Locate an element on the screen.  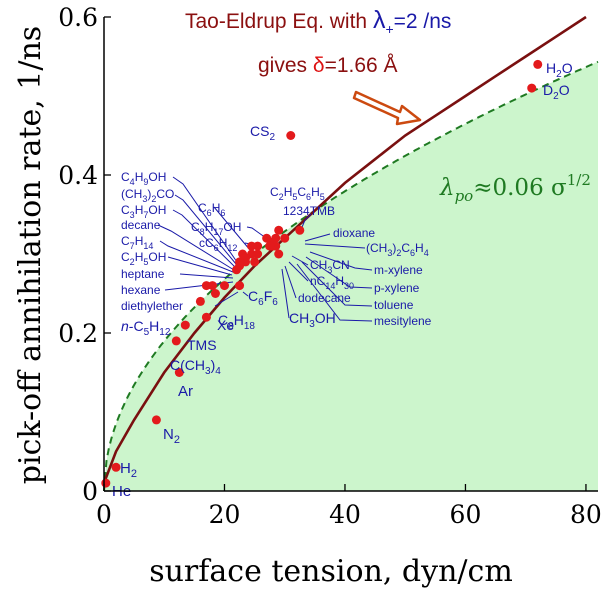
x-tick-label: 20 is located at coordinates (225, 514).